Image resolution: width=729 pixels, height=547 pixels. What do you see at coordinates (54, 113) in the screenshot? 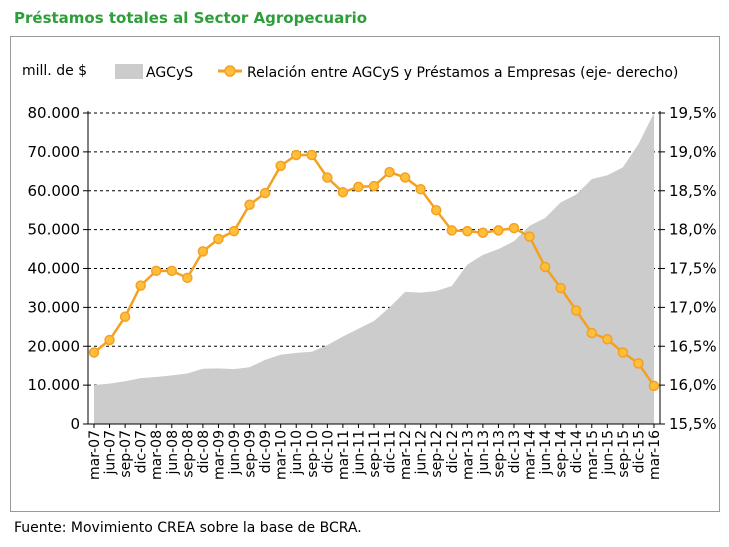
I see `left-tick-label-8: 80.000` at bounding box center [54, 113].